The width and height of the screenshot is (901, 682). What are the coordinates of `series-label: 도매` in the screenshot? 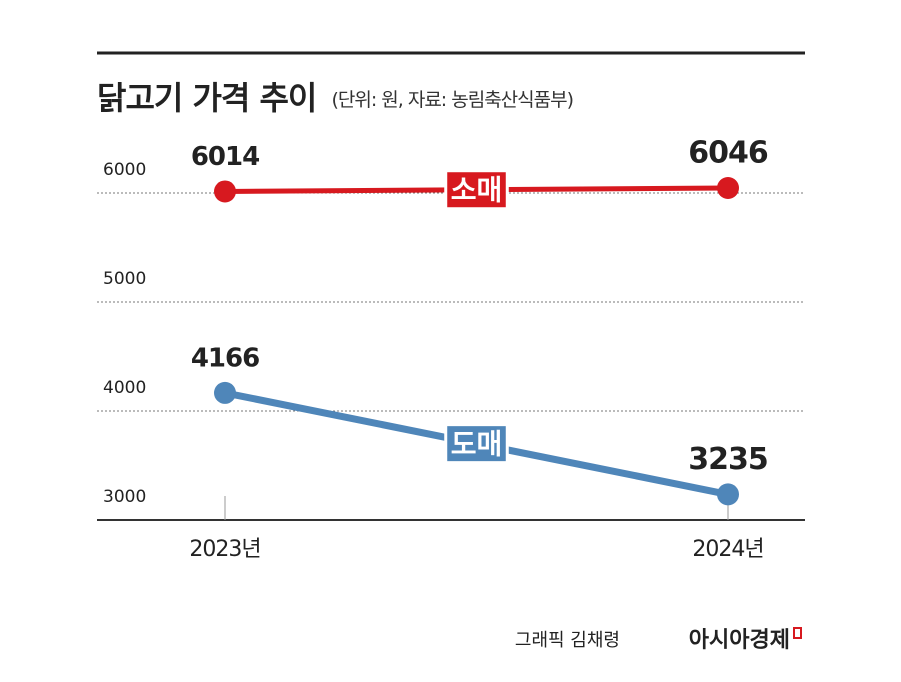 It's located at (476, 444).